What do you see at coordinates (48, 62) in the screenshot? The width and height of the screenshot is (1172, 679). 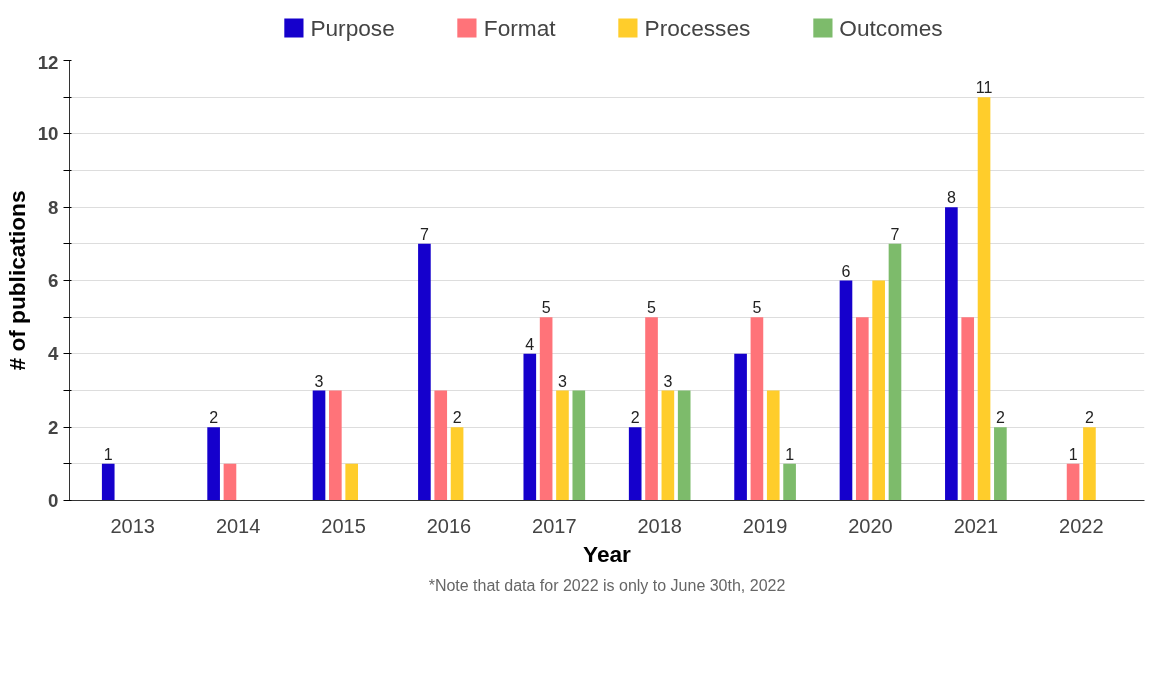 I see `y-tick-label: 12` at bounding box center [48, 62].